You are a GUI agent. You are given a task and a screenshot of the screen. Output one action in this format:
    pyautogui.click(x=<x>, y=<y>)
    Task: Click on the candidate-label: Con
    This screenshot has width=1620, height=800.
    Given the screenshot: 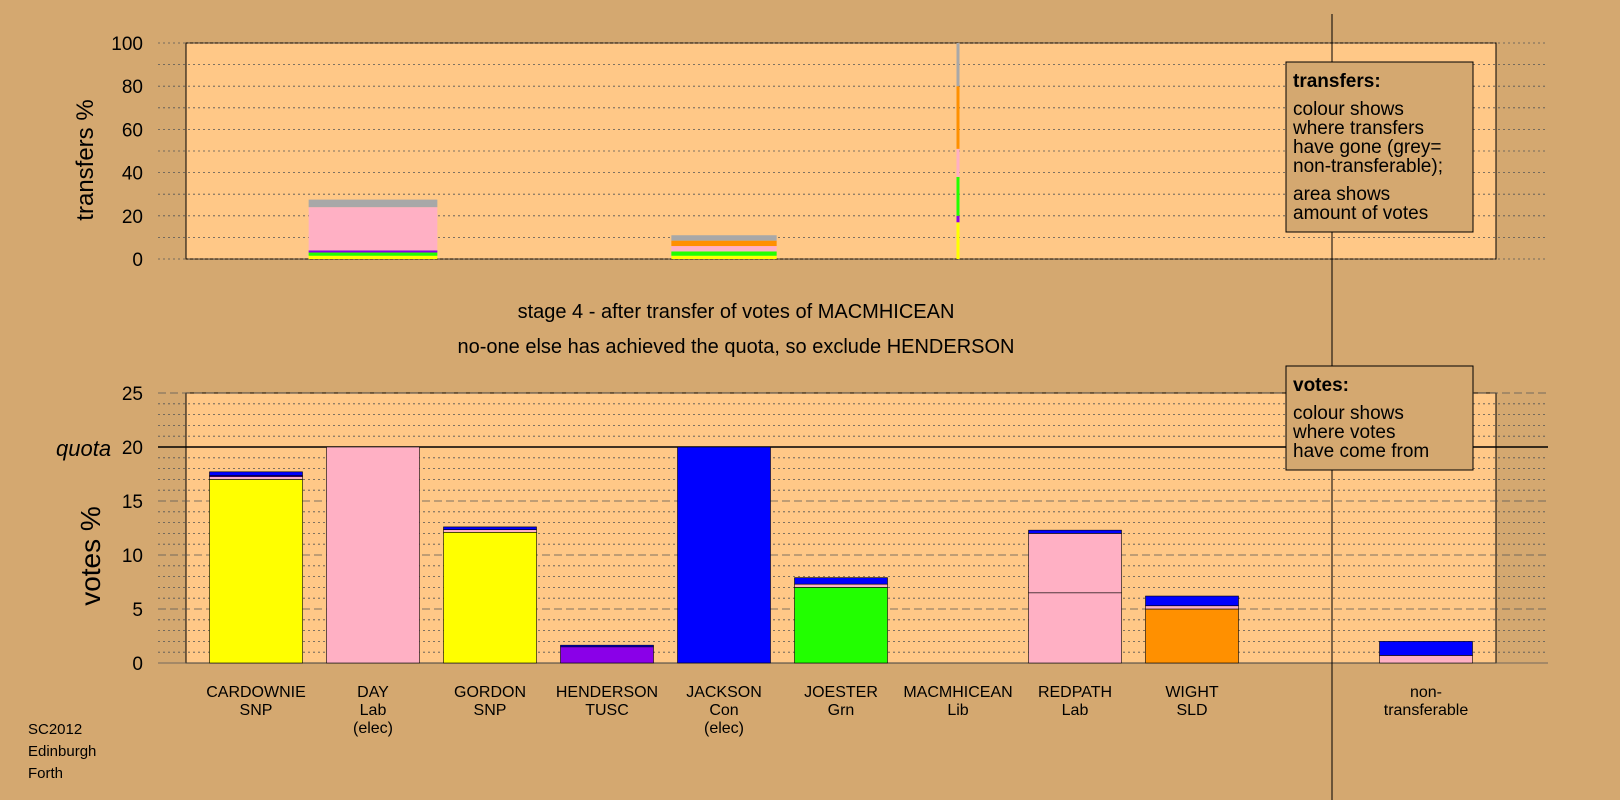 What is the action you would take?
    pyautogui.click(x=723, y=710)
    